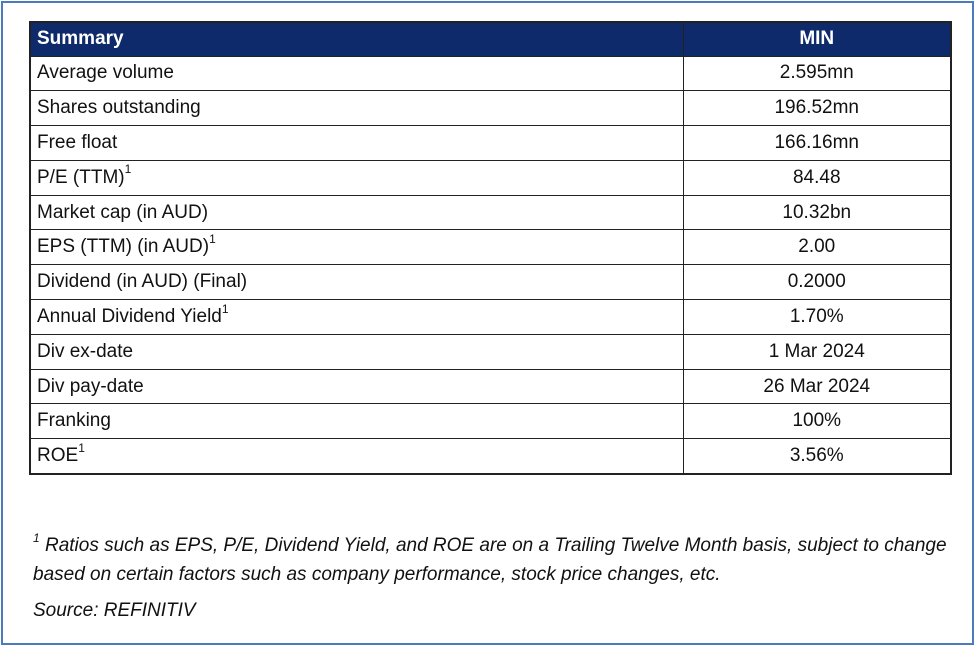  I want to click on row-value: 3.56%, so click(817, 456).